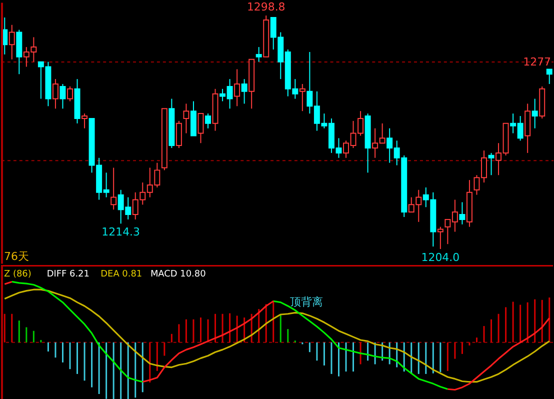  I want to click on annotation: 76天, so click(16, 256).